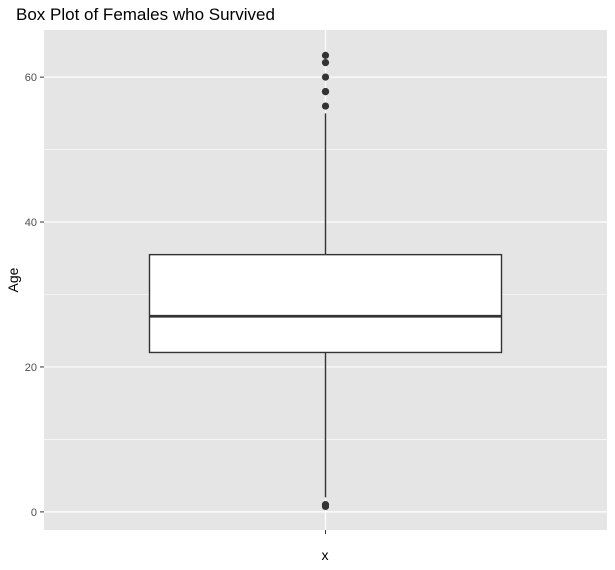  Describe the element at coordinates (31, 78) in the screenshot. I see `y-tick-label: 60` at that location.